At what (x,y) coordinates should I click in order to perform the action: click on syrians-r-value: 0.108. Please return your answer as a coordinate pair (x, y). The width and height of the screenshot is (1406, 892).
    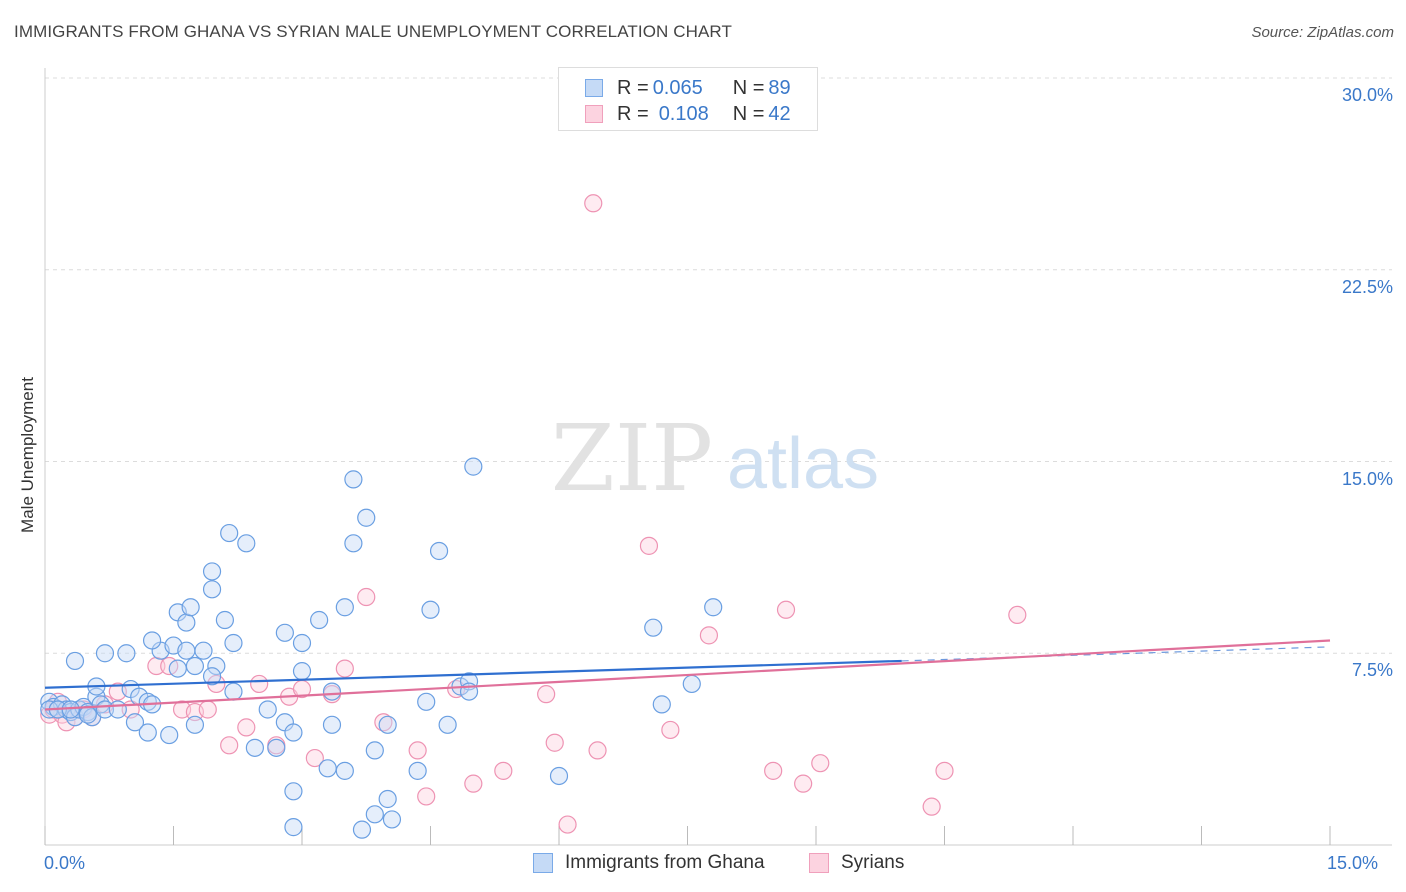
    Looking at the image, I should click on (683, 113).